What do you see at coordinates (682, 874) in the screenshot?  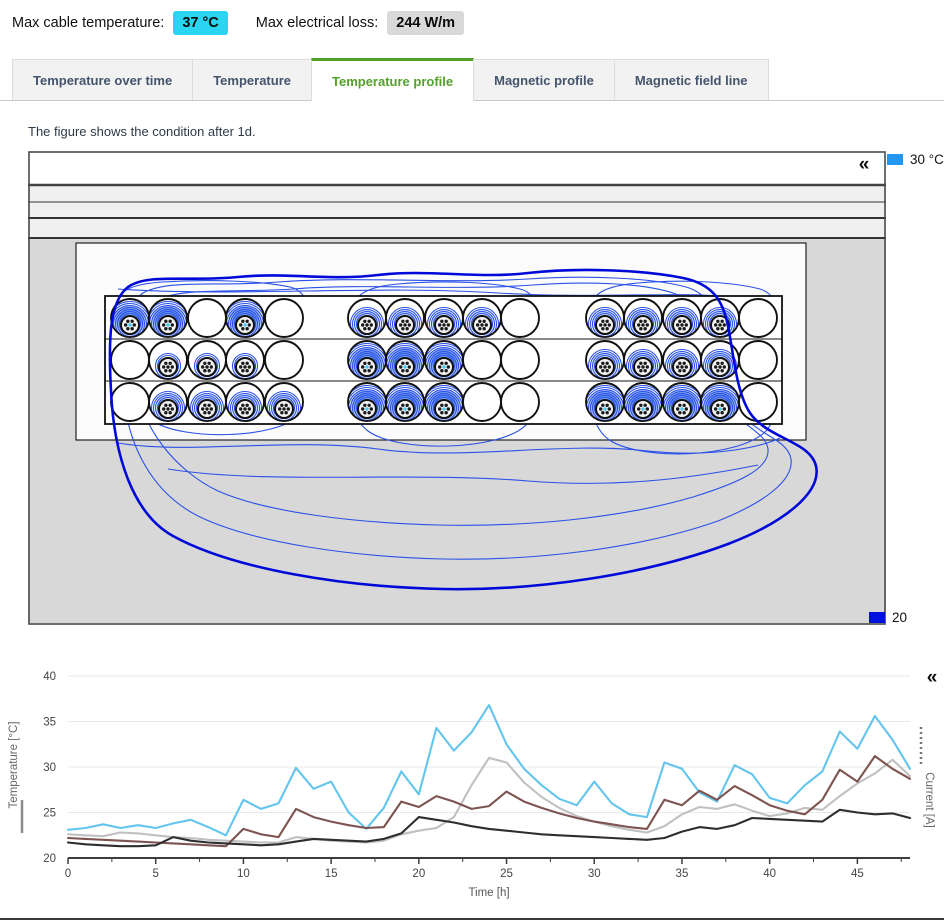 I see `x-tick-label: 35` at bounding box center [682, 874].